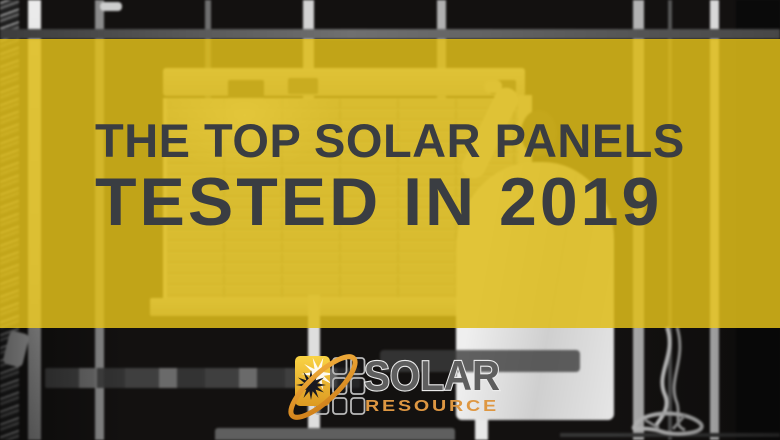 This screenshot has height=440, width=780. I want to click on sun-core, so click(311, 385).